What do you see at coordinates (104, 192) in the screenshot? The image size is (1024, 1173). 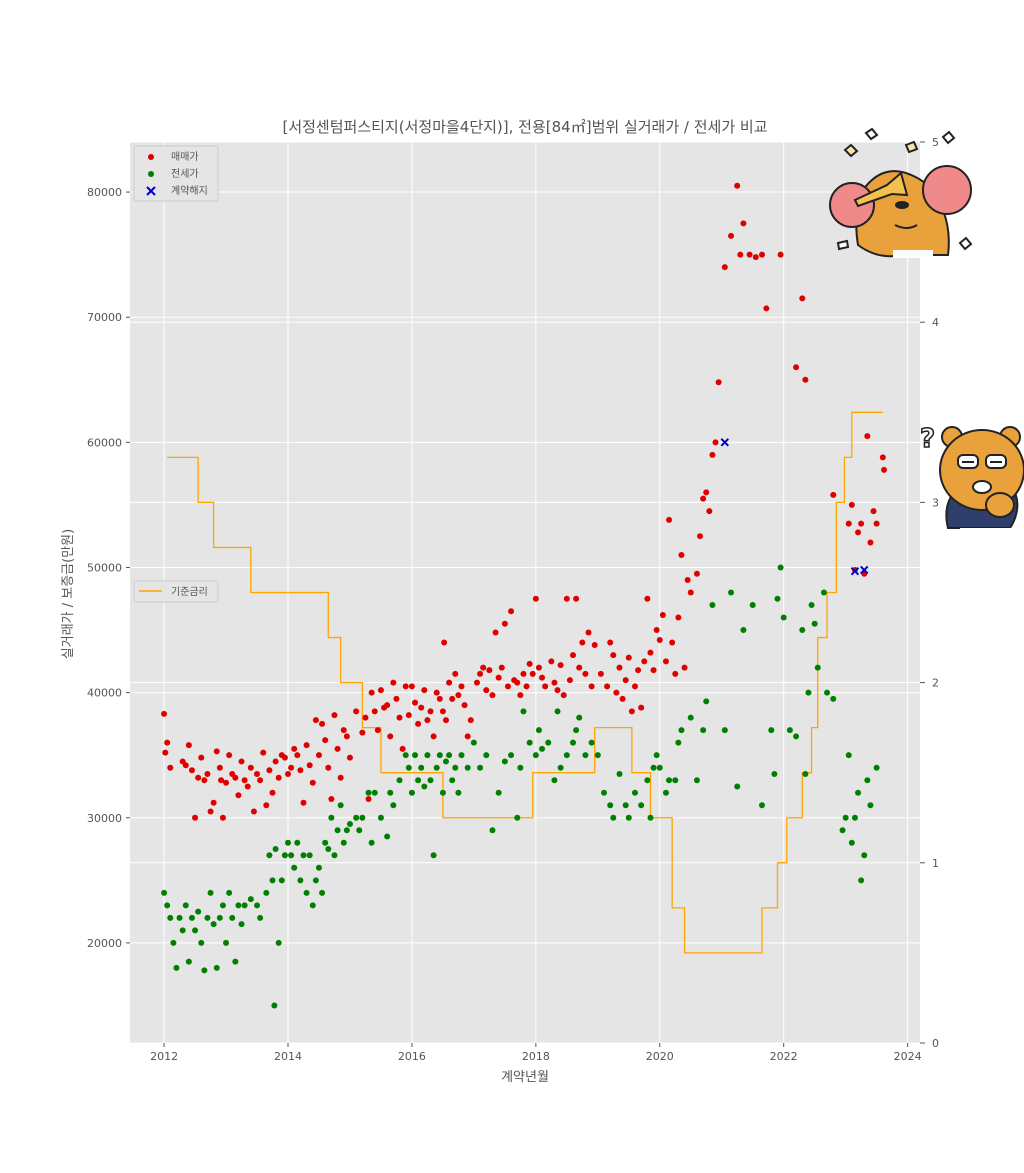 I see `y-tick-label: 80000` at bounding box center [104, 192].